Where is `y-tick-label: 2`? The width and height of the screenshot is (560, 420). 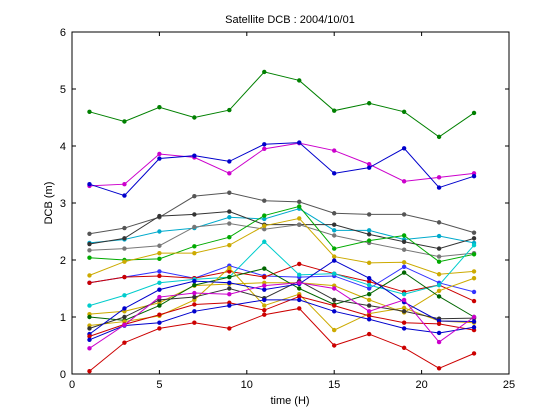 y-tick-label: 2 is located at coordinates (63, 261).